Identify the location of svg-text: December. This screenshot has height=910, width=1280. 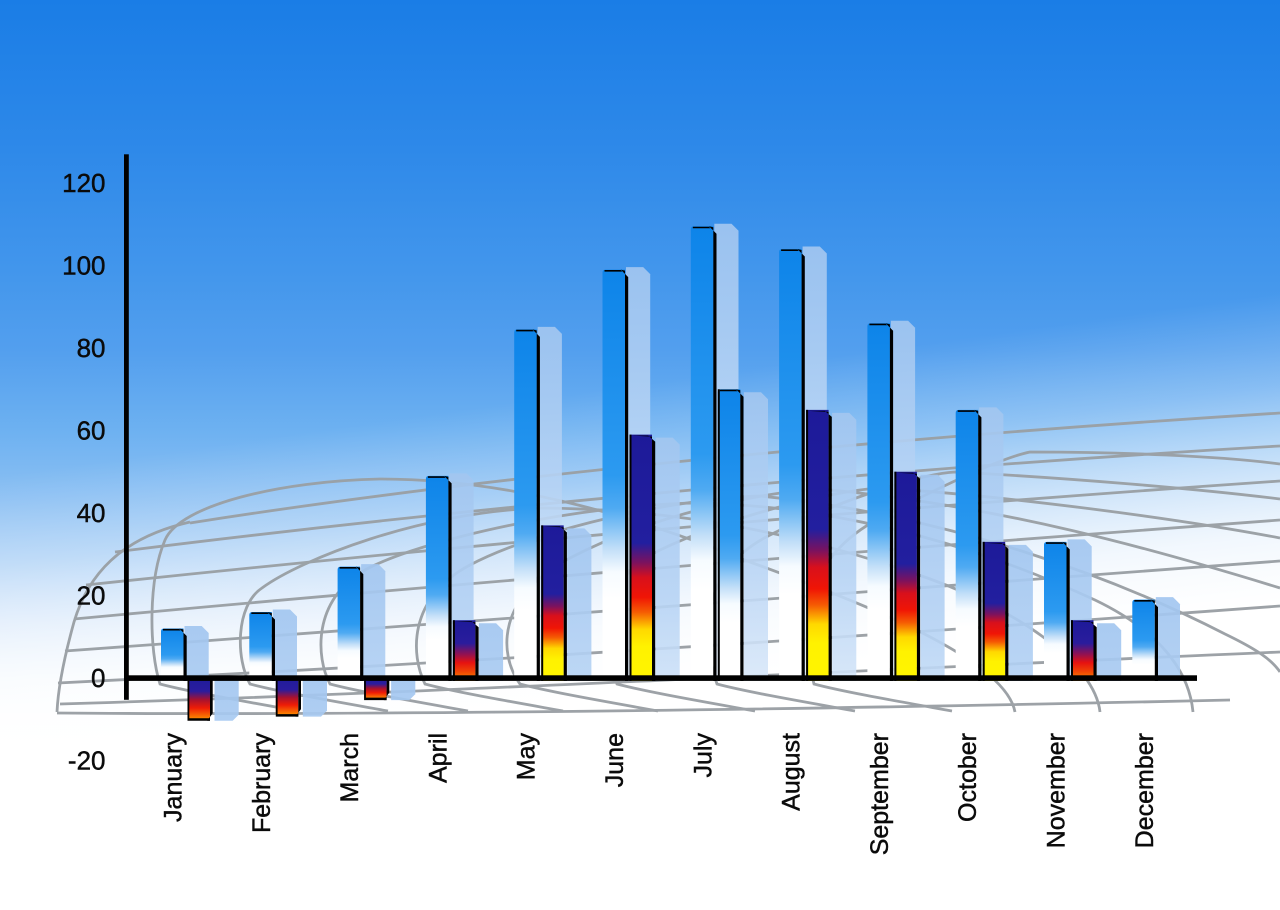
(1145, 790).